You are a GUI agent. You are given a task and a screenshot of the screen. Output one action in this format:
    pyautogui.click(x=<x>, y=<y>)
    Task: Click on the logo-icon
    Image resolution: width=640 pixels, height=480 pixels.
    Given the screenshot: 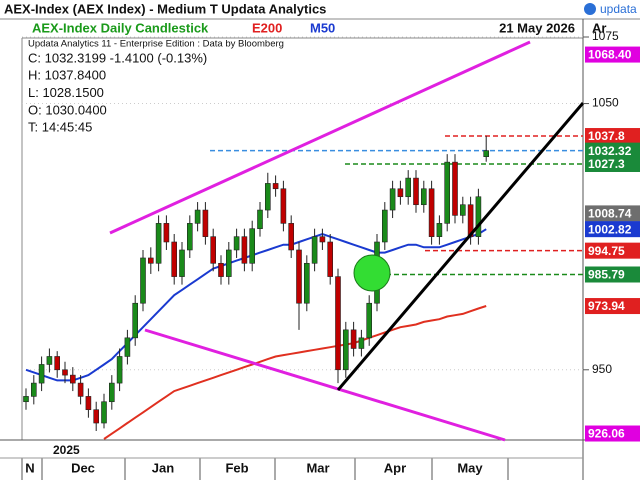 What is the action you would take?
    pyautogui.click(x=590, y=9)
    